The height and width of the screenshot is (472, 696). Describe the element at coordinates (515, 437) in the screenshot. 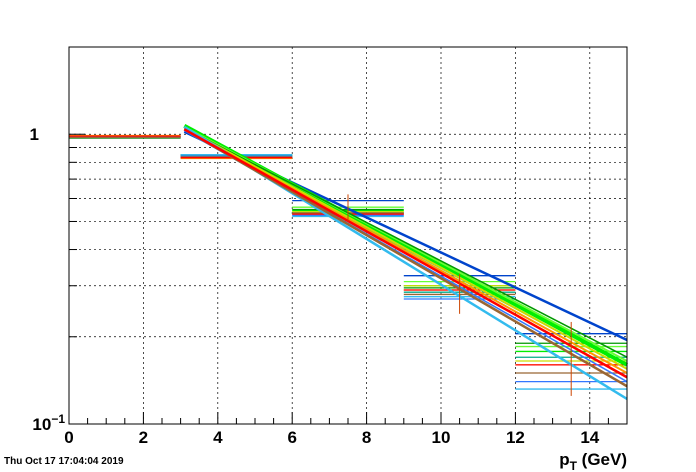

I see `x-tick-label: 12` at that location.